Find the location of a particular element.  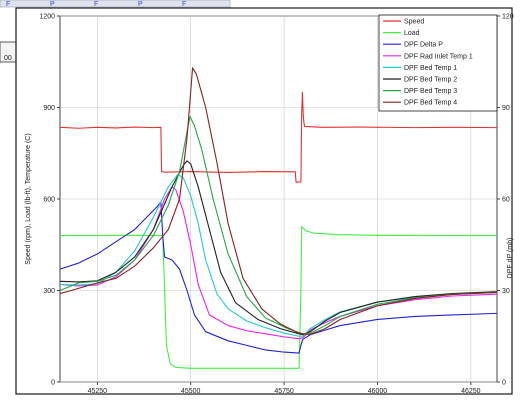

legend-label: DPF Bed Temp 1 is located at coordinates (430, 68).